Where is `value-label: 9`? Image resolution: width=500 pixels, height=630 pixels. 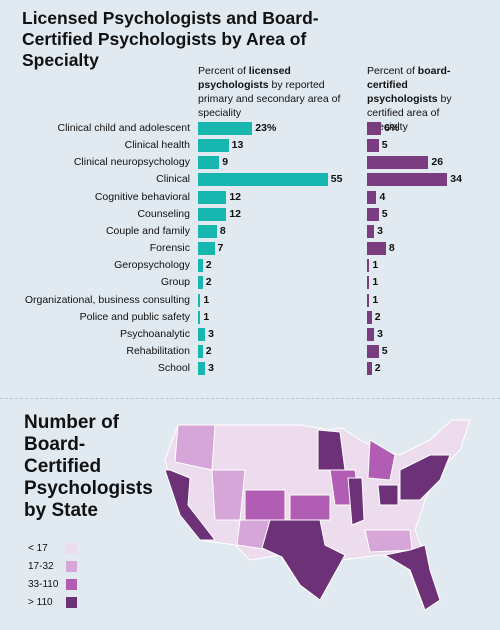 value-label: 9 is located at coordinates (225, 162).